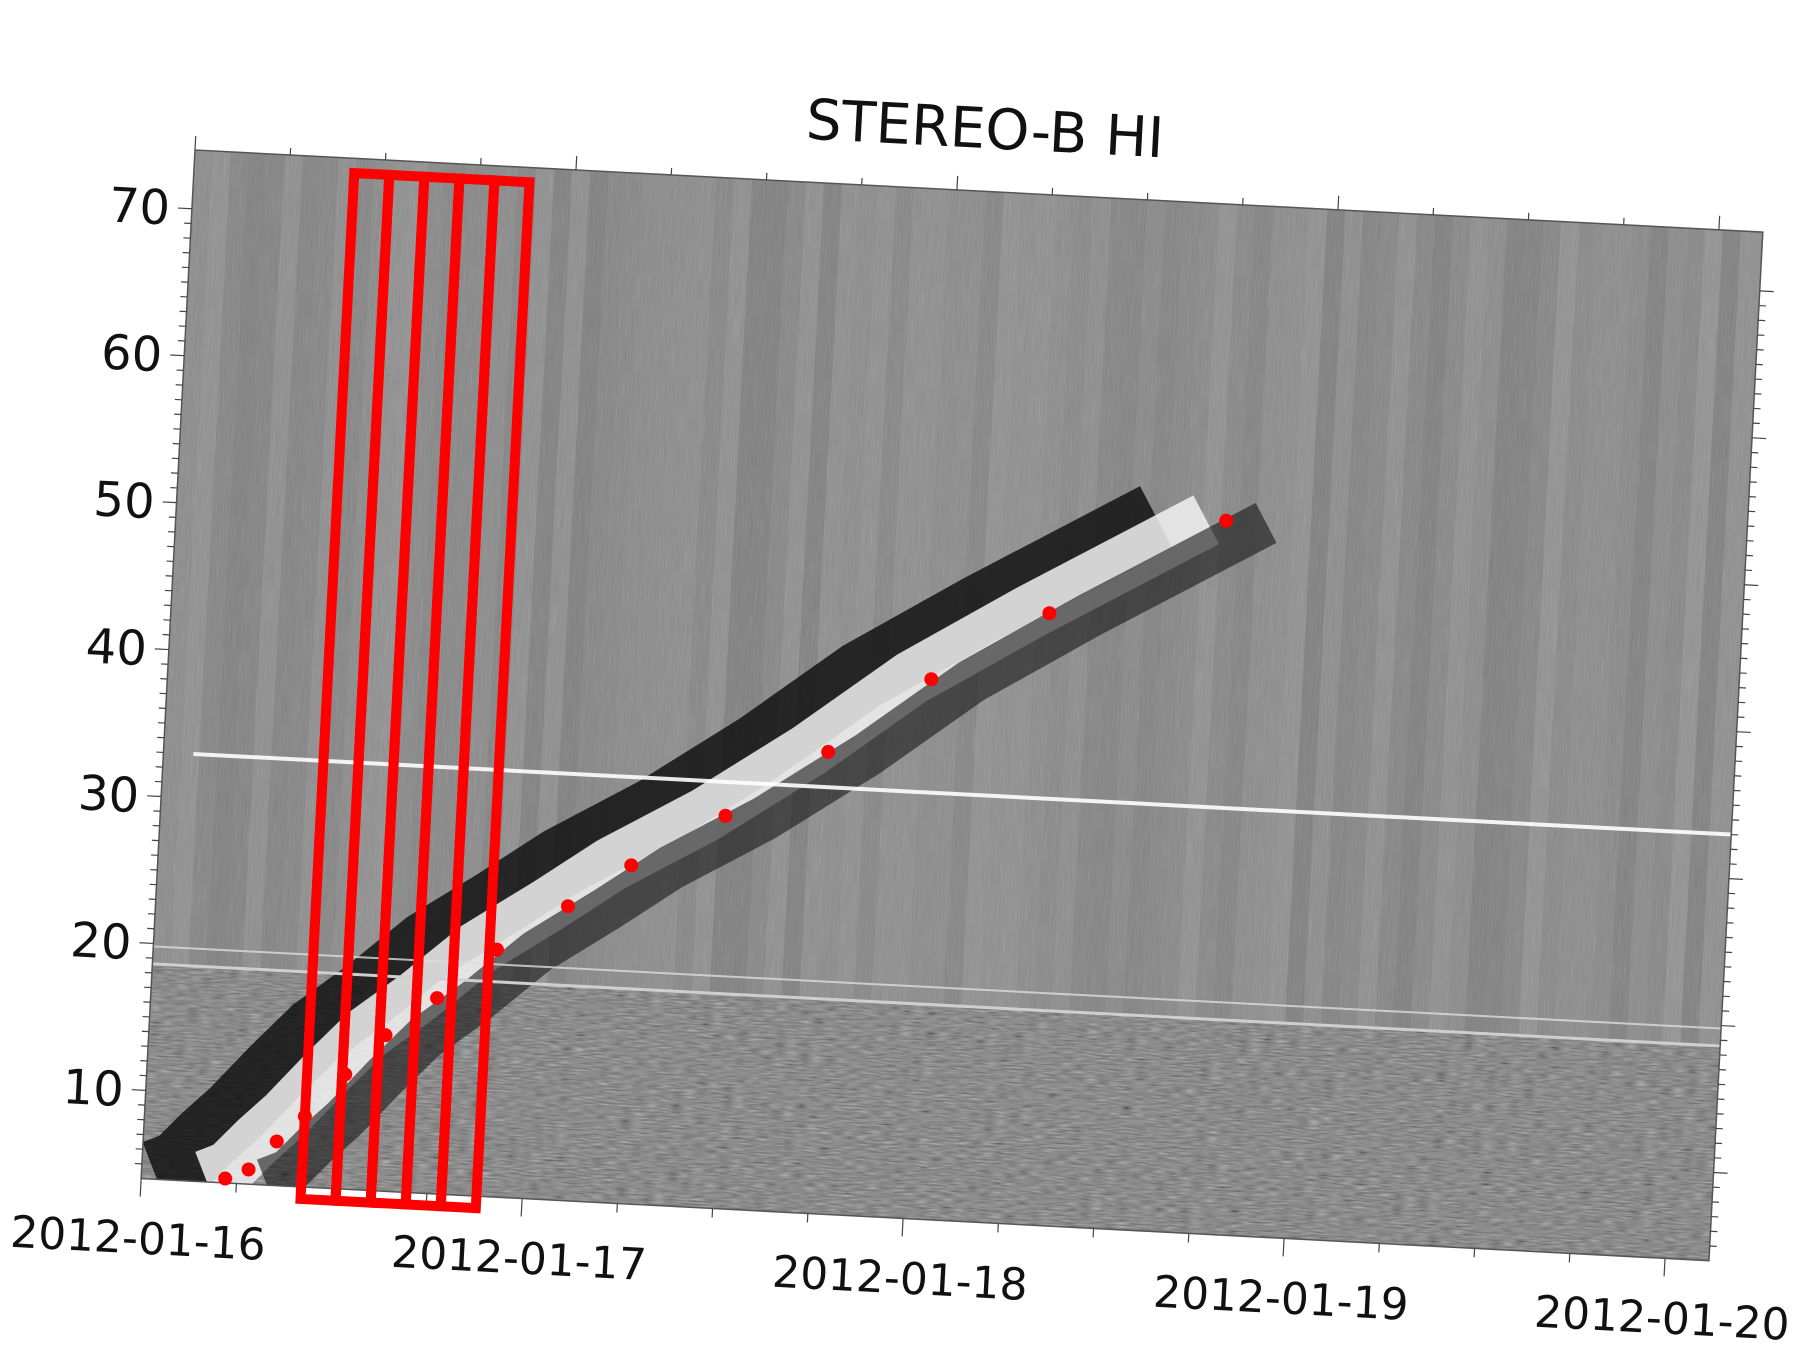 The height and width of the screenshot is (1371, 1800). What do you see at coordinates (900, 1279) in the screenshot?
I see `x-tick-label: 2012-01-18` at bounding box center [900, 1279].